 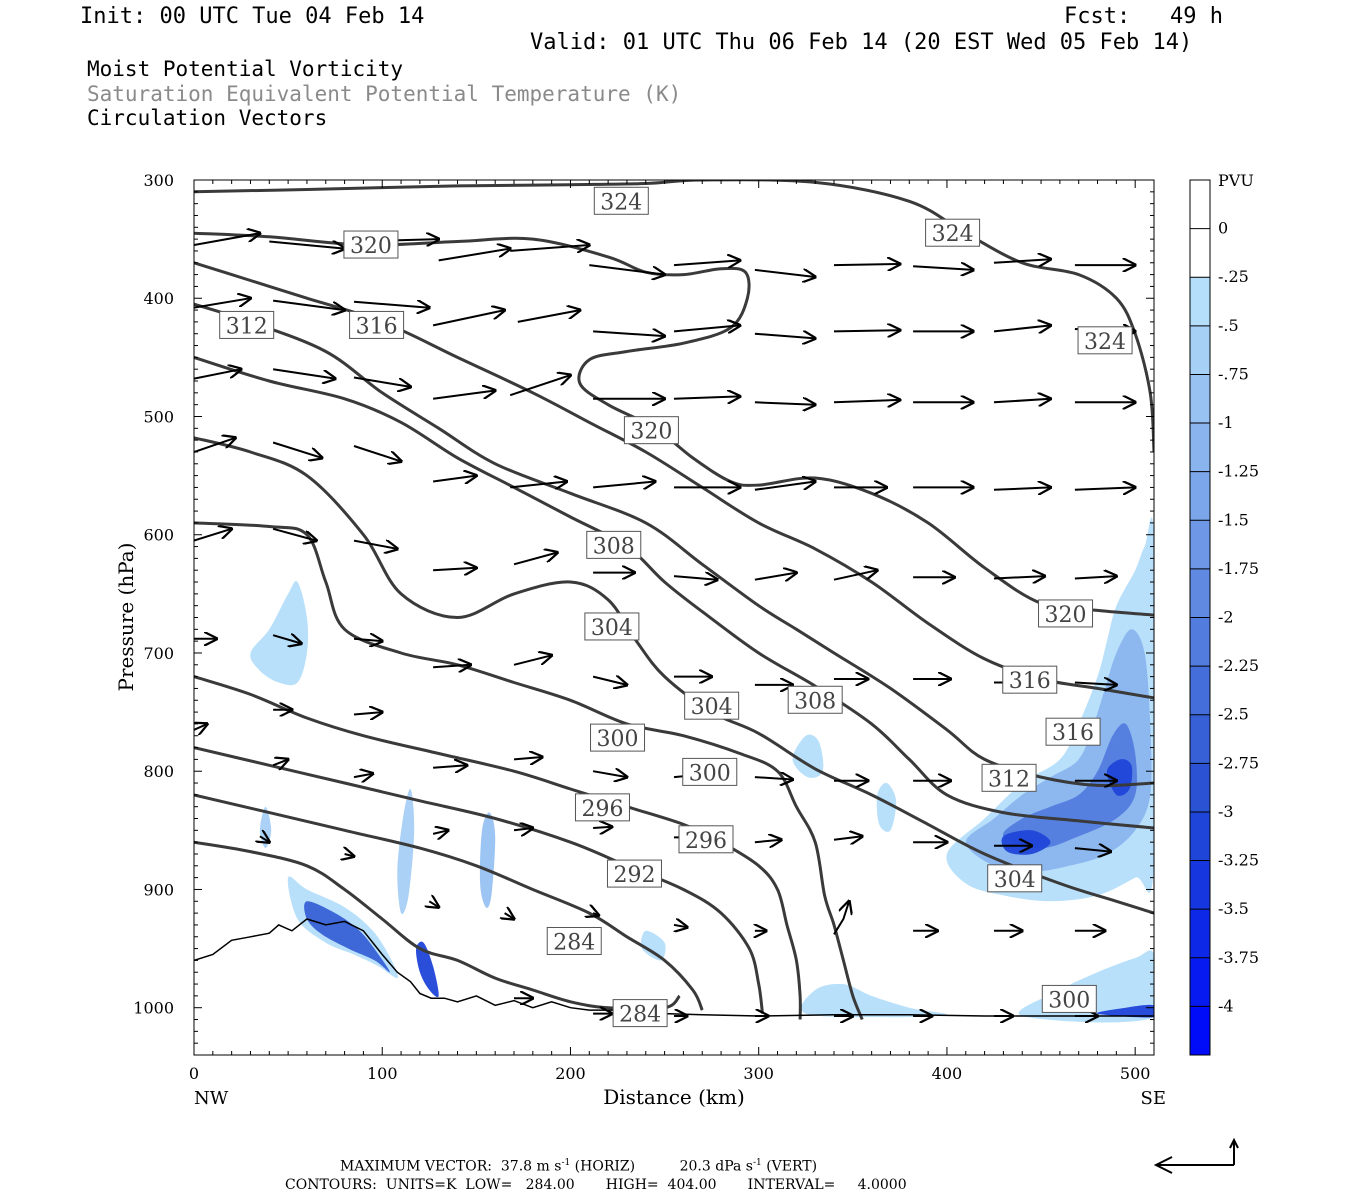 I want to click on terrain-layer, so click(x=674, y=967).